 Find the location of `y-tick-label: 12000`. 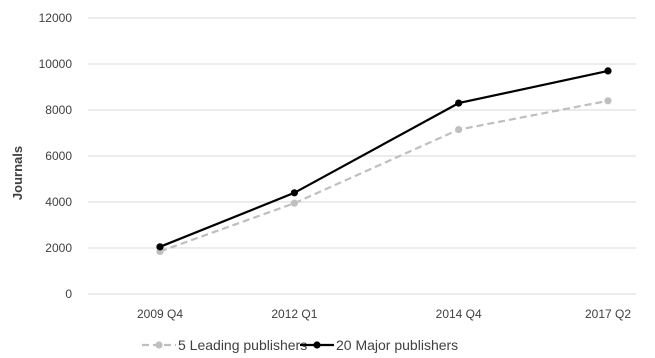

y-tick-label: 12000 is located at coordinates (56, 18).